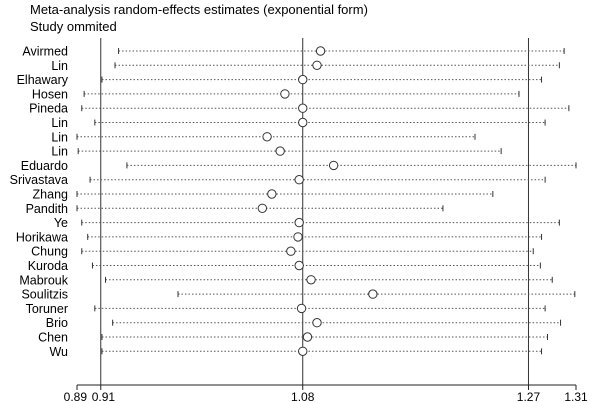  I want to click on study-label: Kuroda, so click(48, 266).